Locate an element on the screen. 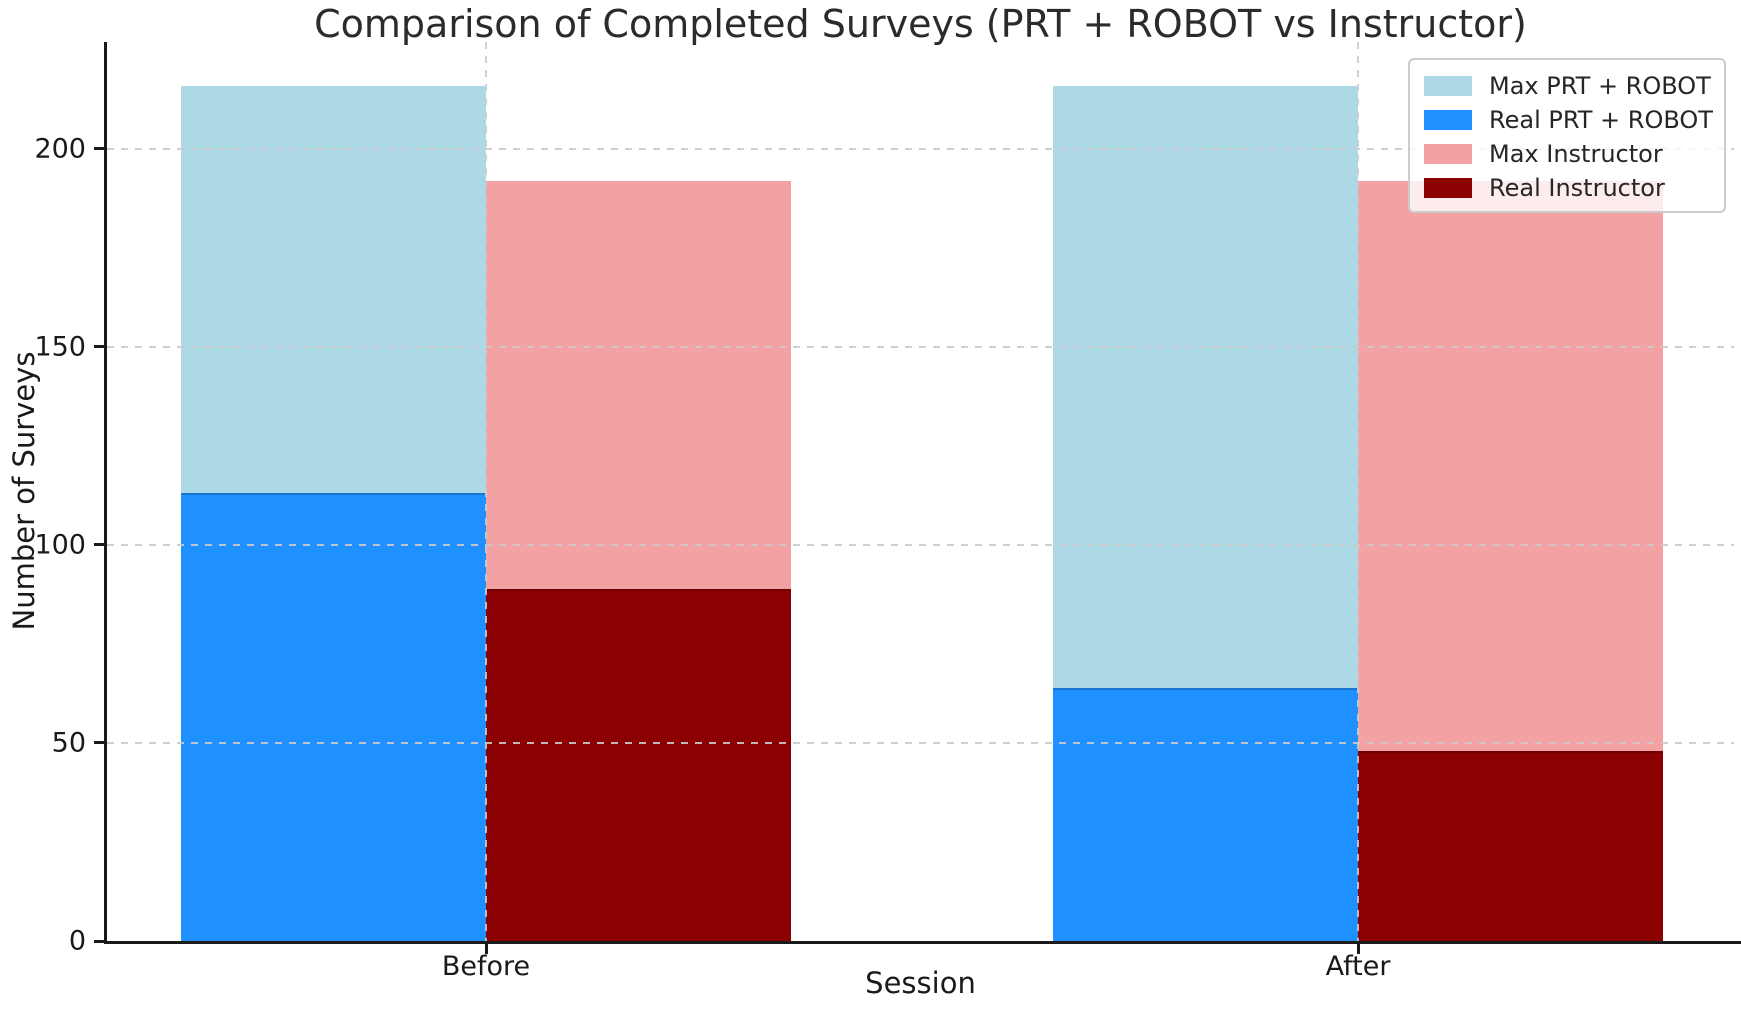 The image size is (1741, 1016). bar-real-prt-robot-before is located at coordinates (333, 717).